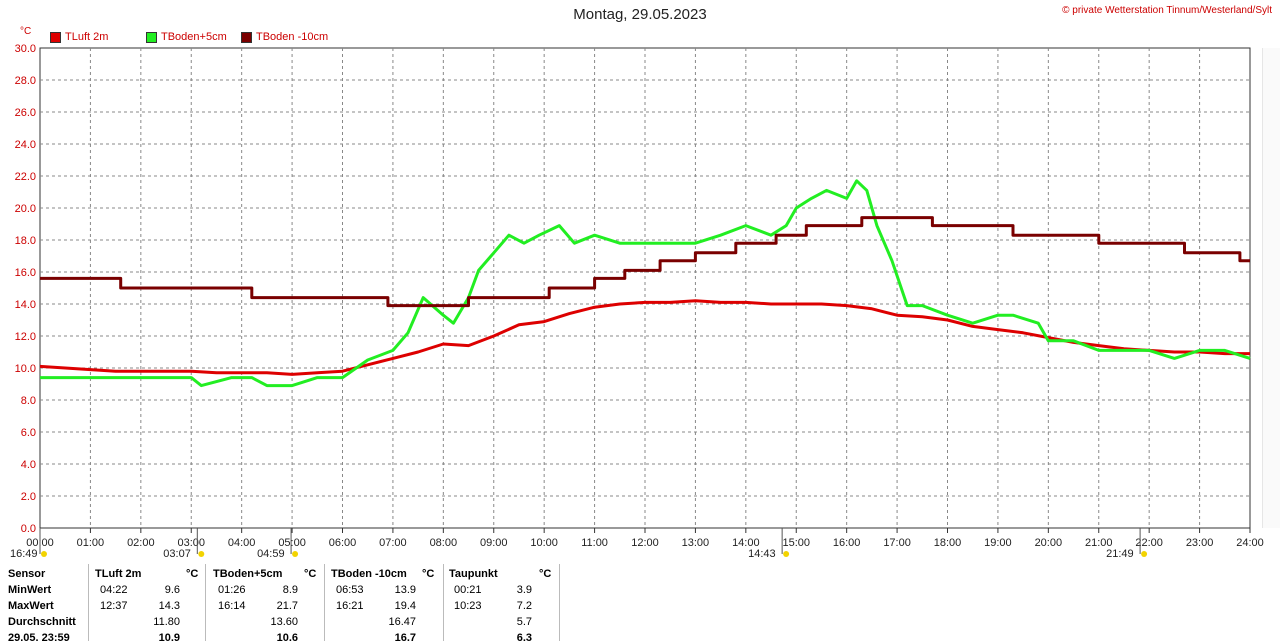  I want to click on x-tick-label: 24:00, so click(1250, 543).